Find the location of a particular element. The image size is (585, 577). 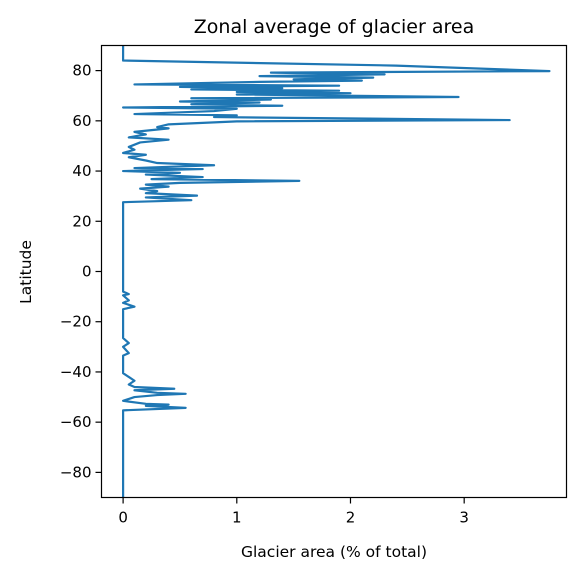

x-tick-label: 0 is located at coordinates (123, 518).